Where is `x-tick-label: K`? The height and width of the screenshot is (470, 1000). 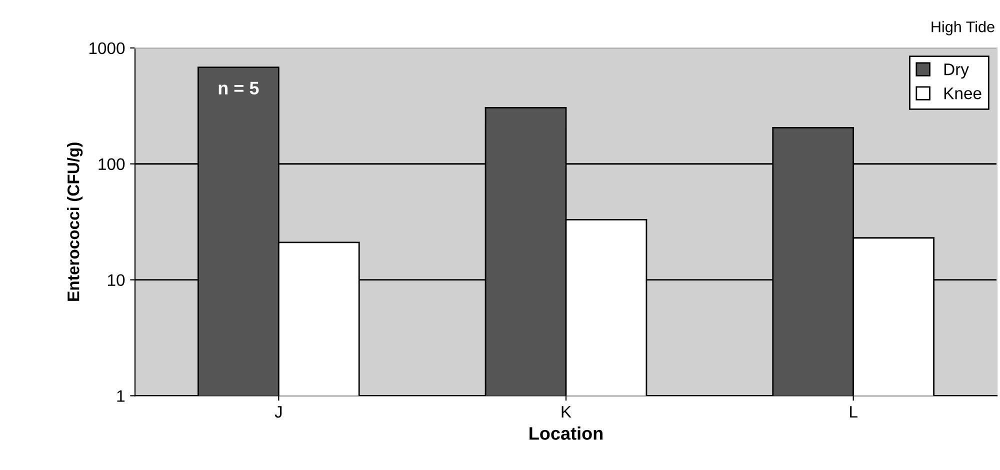 x-tick-label: K is located at coordinates (567, 412).